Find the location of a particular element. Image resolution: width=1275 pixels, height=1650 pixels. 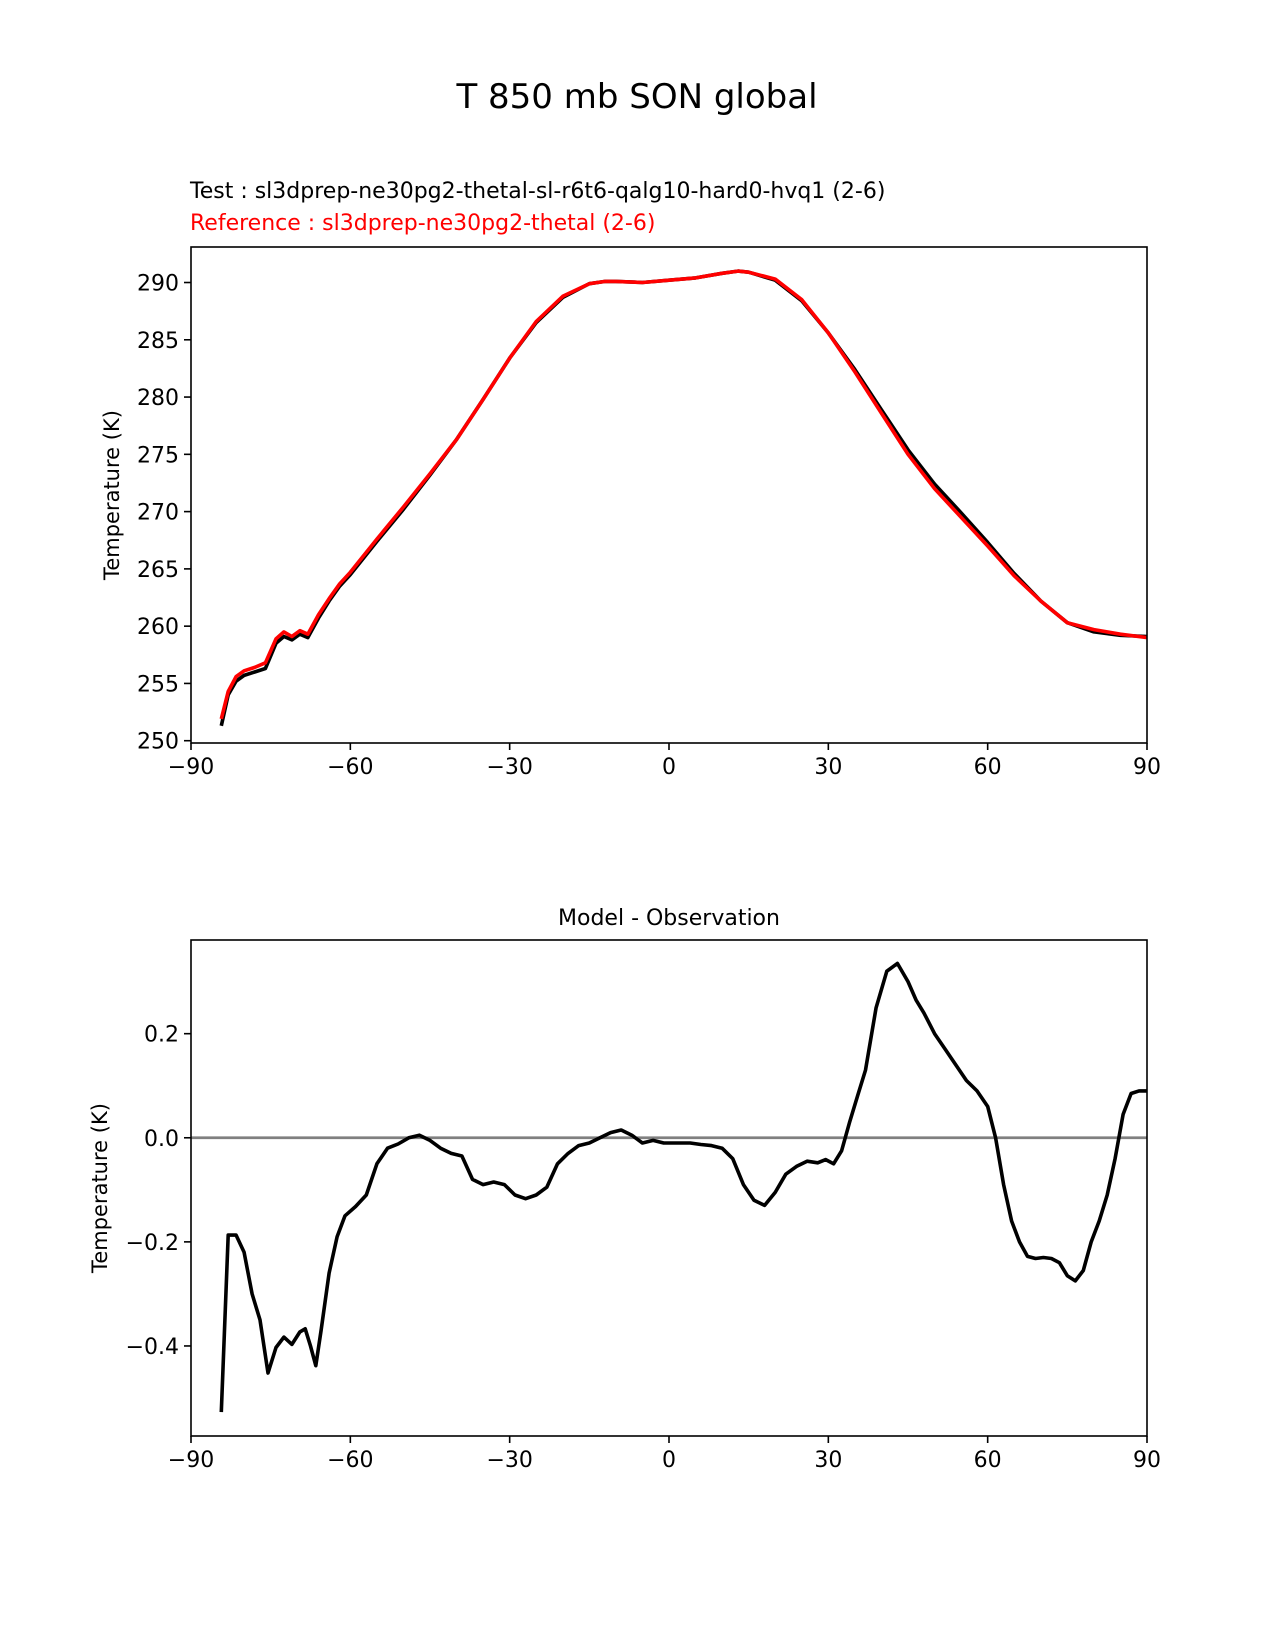

y-tick-label: 265 is located at coordinates (158, 570).